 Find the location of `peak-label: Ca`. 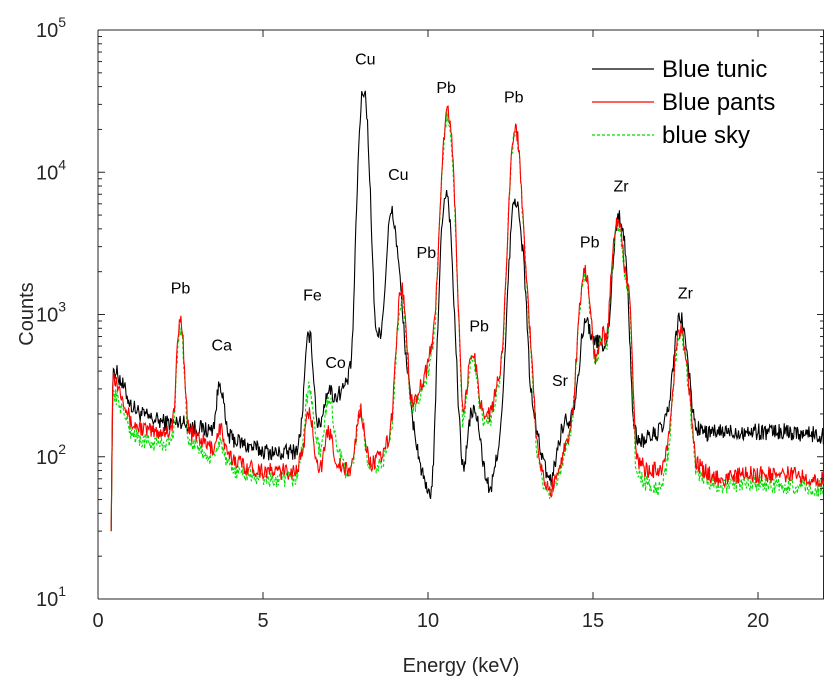

peak-label: Ca is located at coordinates (222, 345).